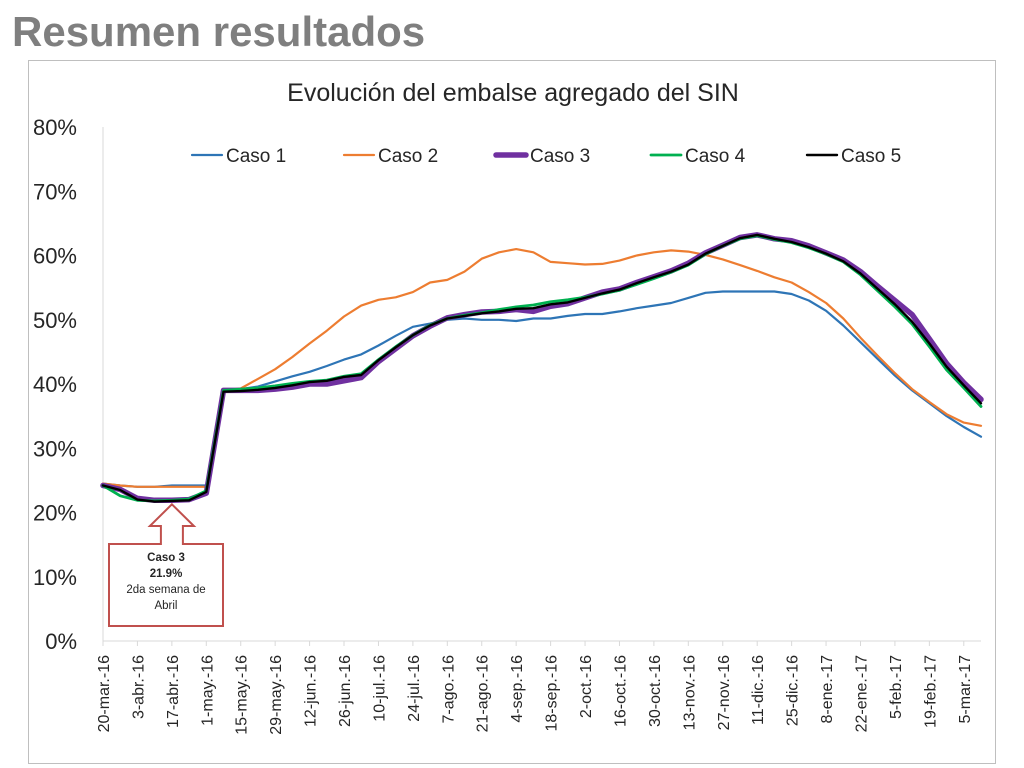  I want to click on x-tick-label: 25-dic.-16, so click(793, 690).